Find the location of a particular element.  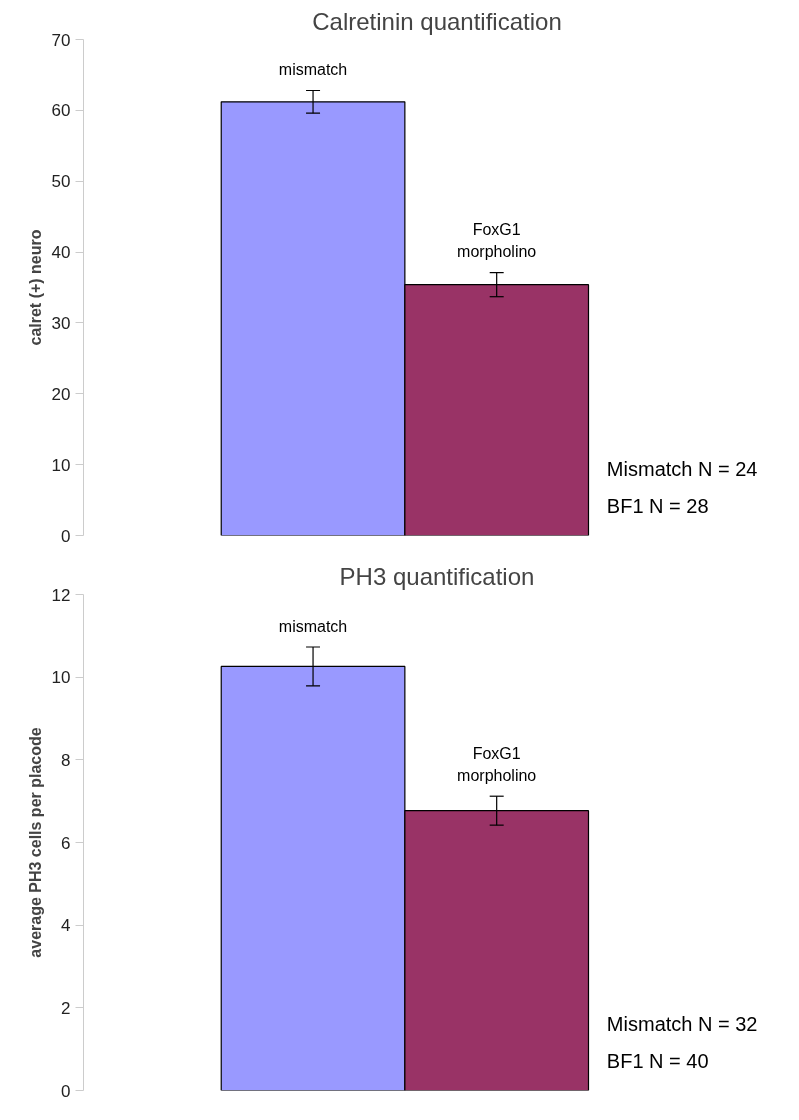

y-tick-label: 2 is located at coordinates (66, 1008).